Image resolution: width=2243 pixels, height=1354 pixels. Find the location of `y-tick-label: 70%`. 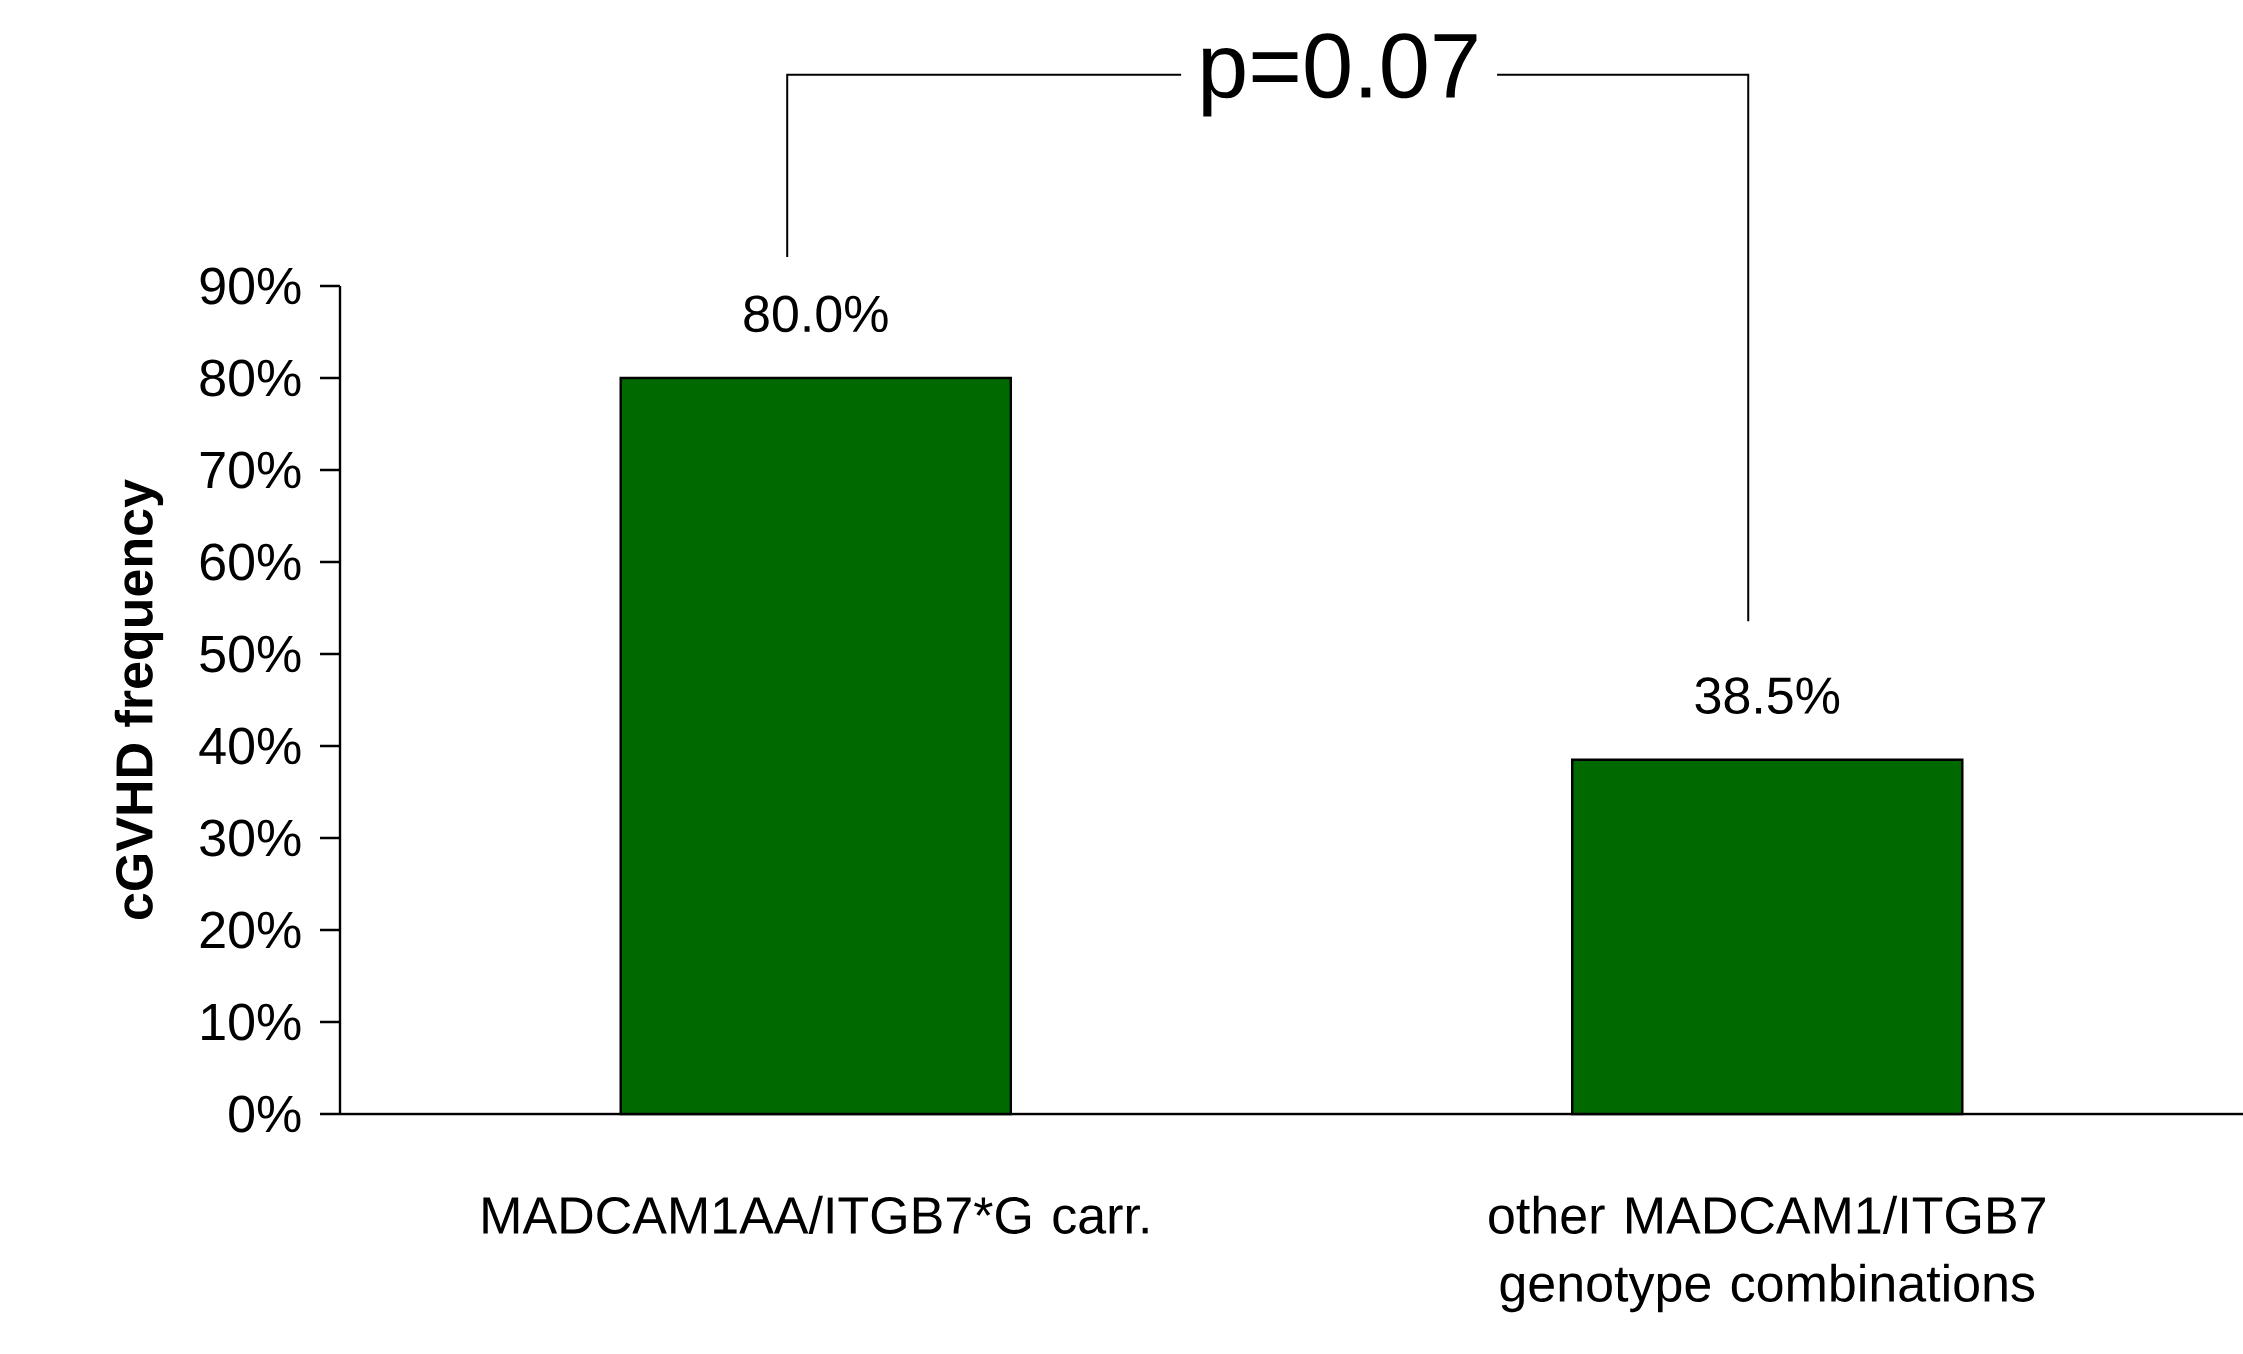

y-tick-label: 70% is located at coordinates (250, 470).